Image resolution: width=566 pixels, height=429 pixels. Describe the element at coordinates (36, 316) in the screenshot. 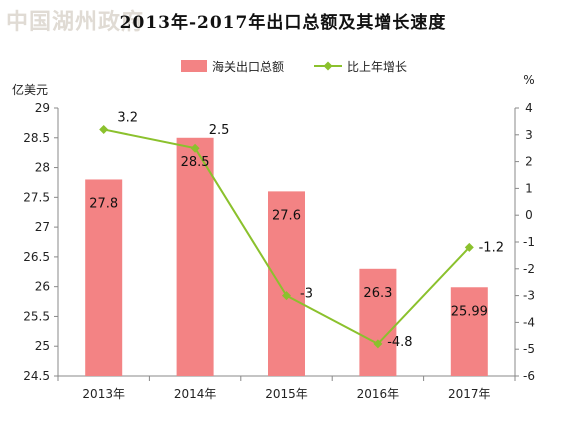

I see `left-tick-label: 25.5` at that location.